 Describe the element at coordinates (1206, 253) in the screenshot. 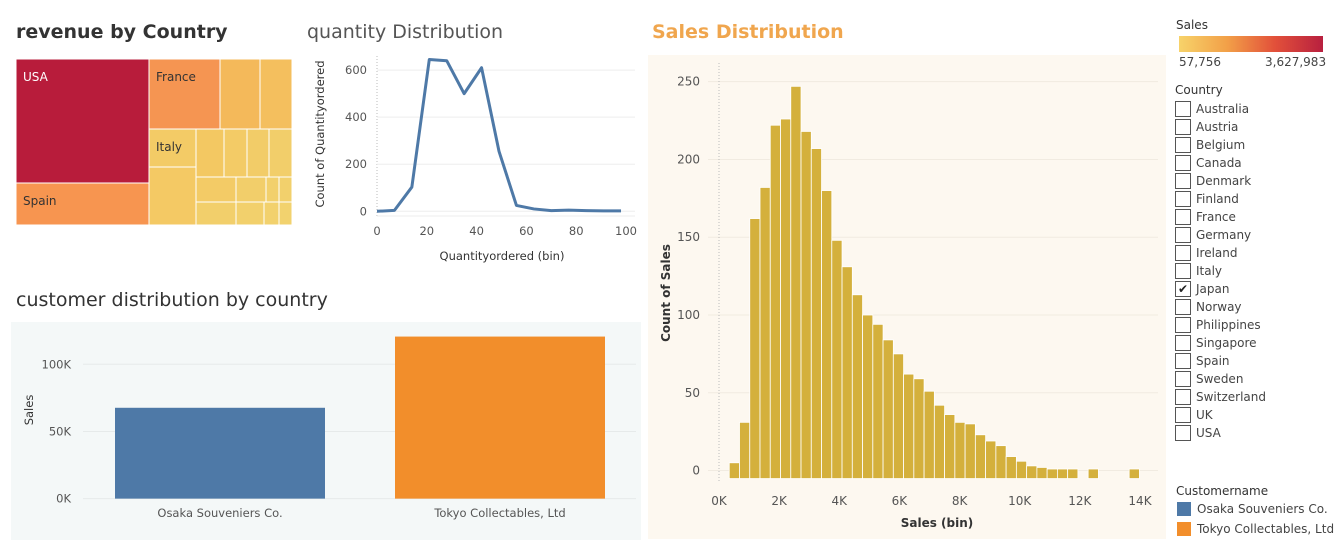

I see `country-filter-item-ireland: Ireland` at that location.